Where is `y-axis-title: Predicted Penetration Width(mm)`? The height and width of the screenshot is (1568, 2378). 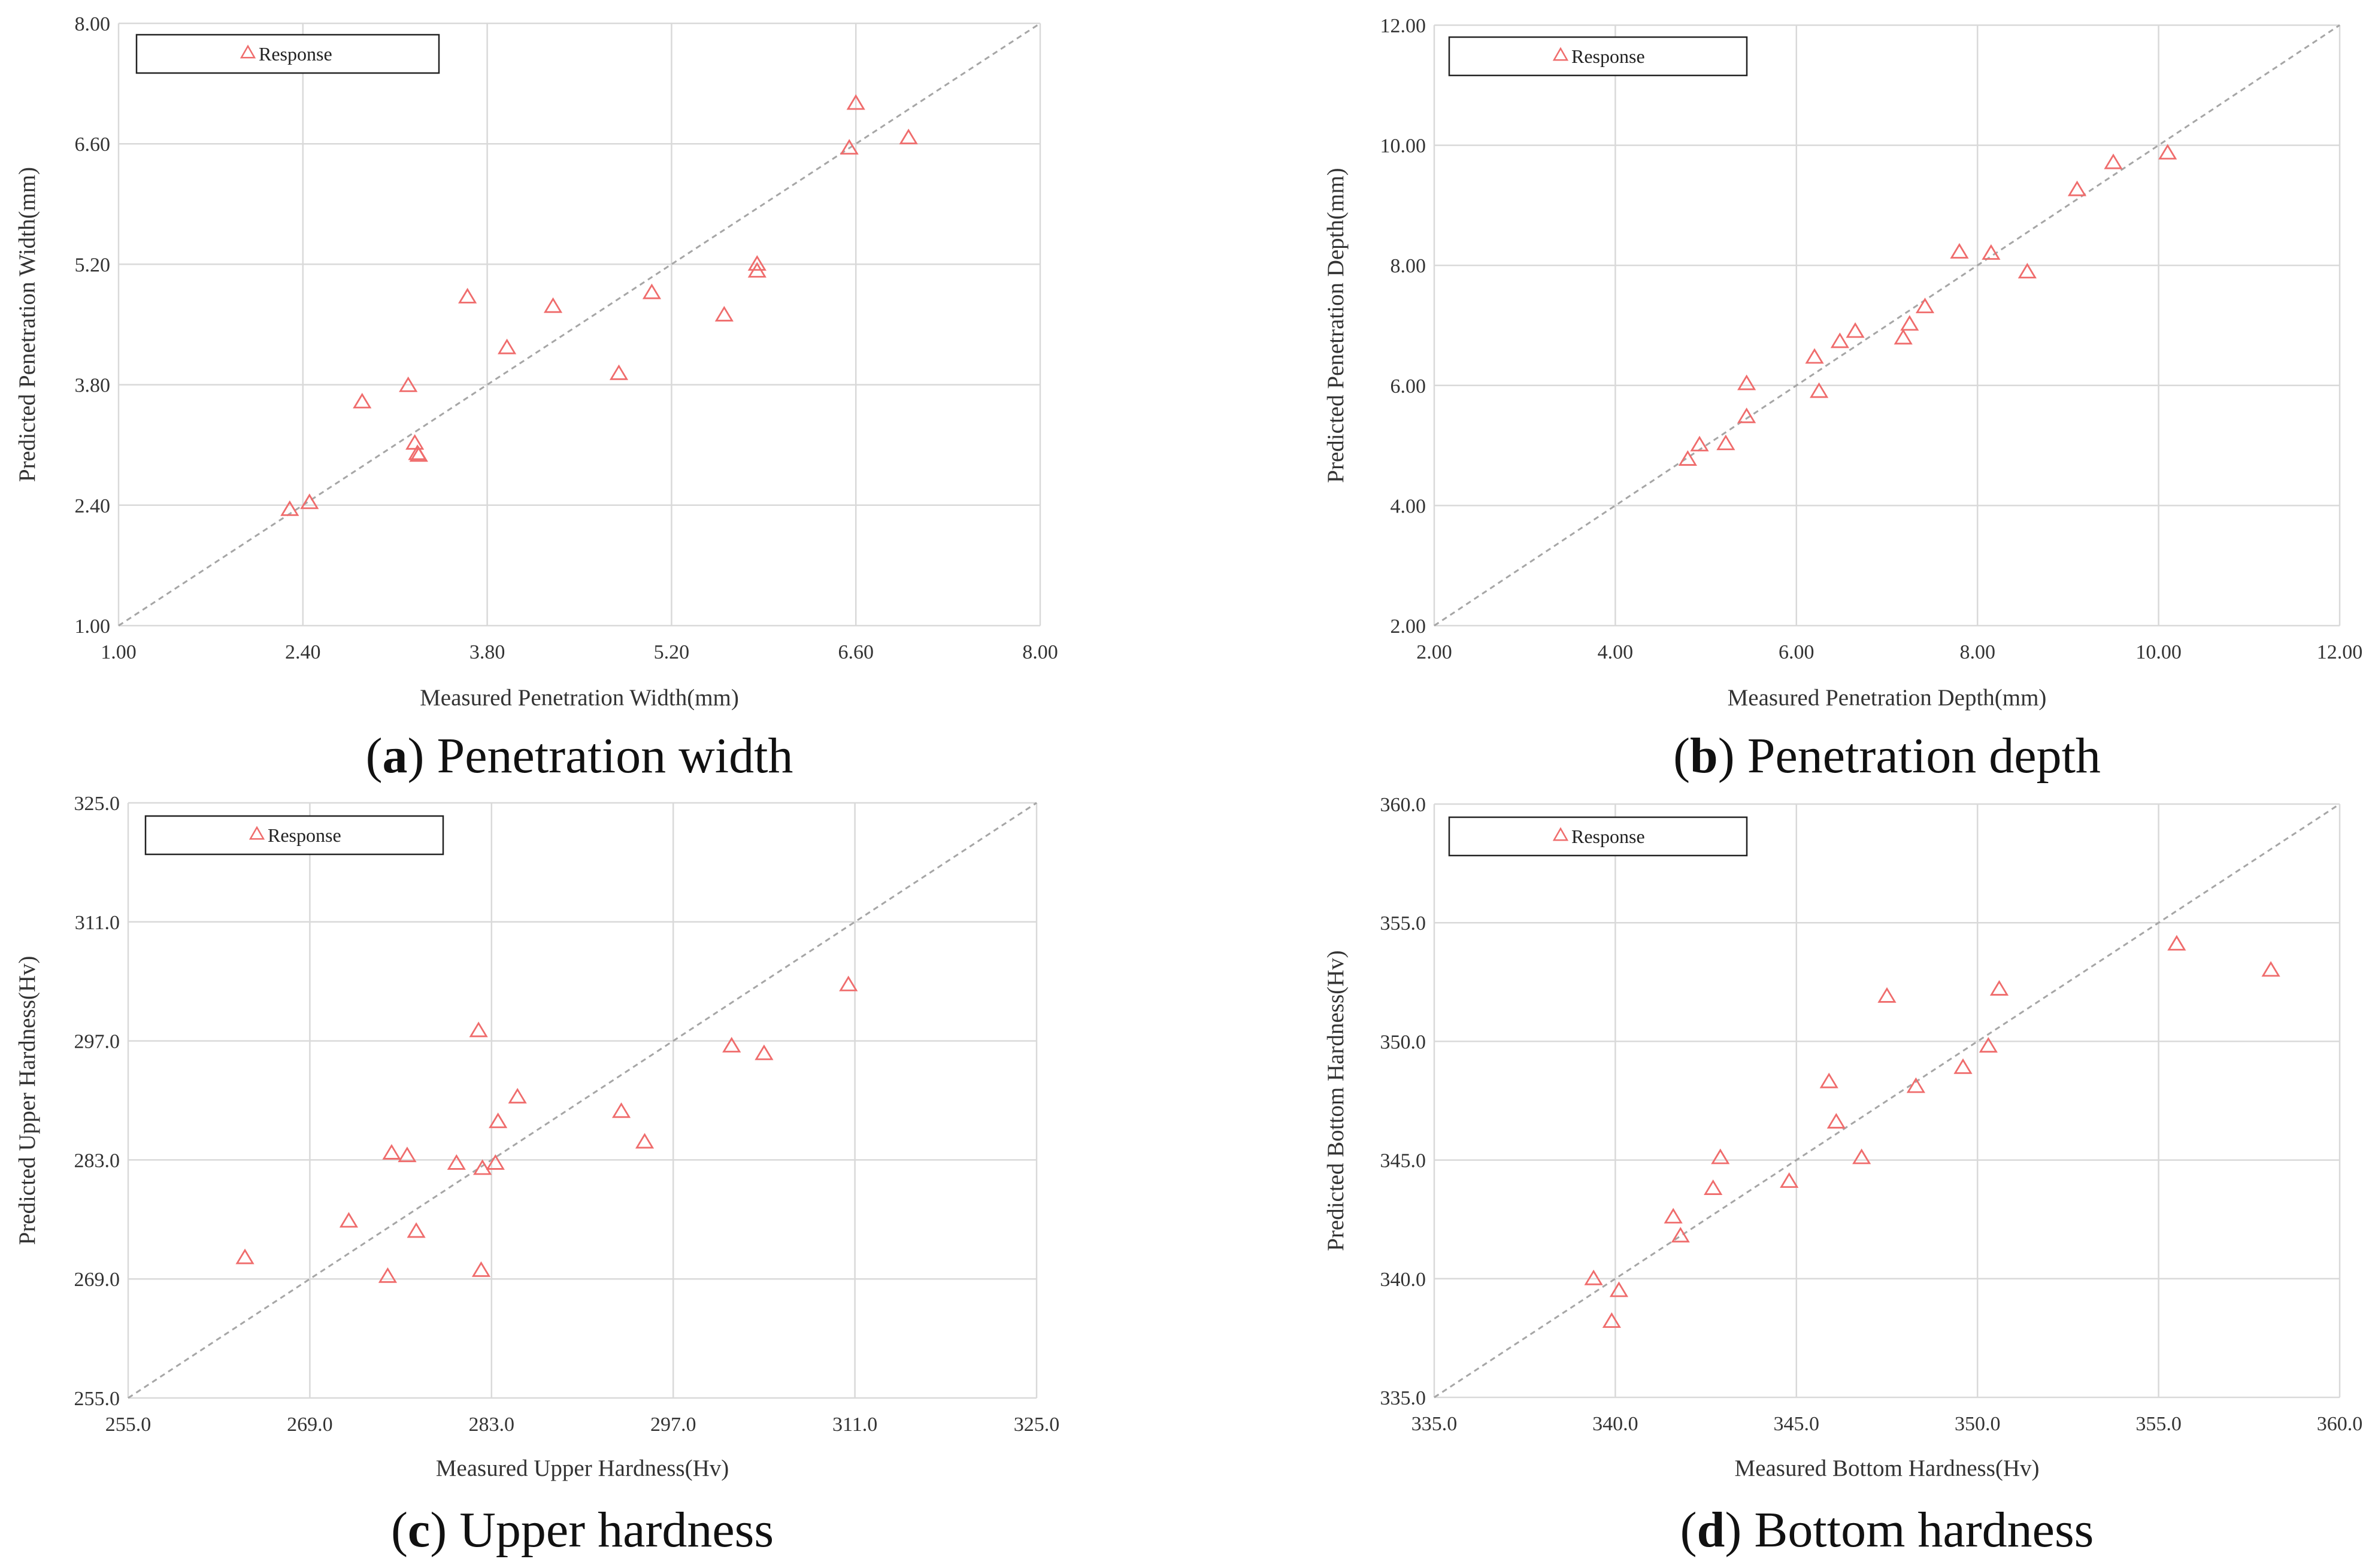
y-axis-title: Predicted Penetration Width(mm) is located at coordinates (27, 324).